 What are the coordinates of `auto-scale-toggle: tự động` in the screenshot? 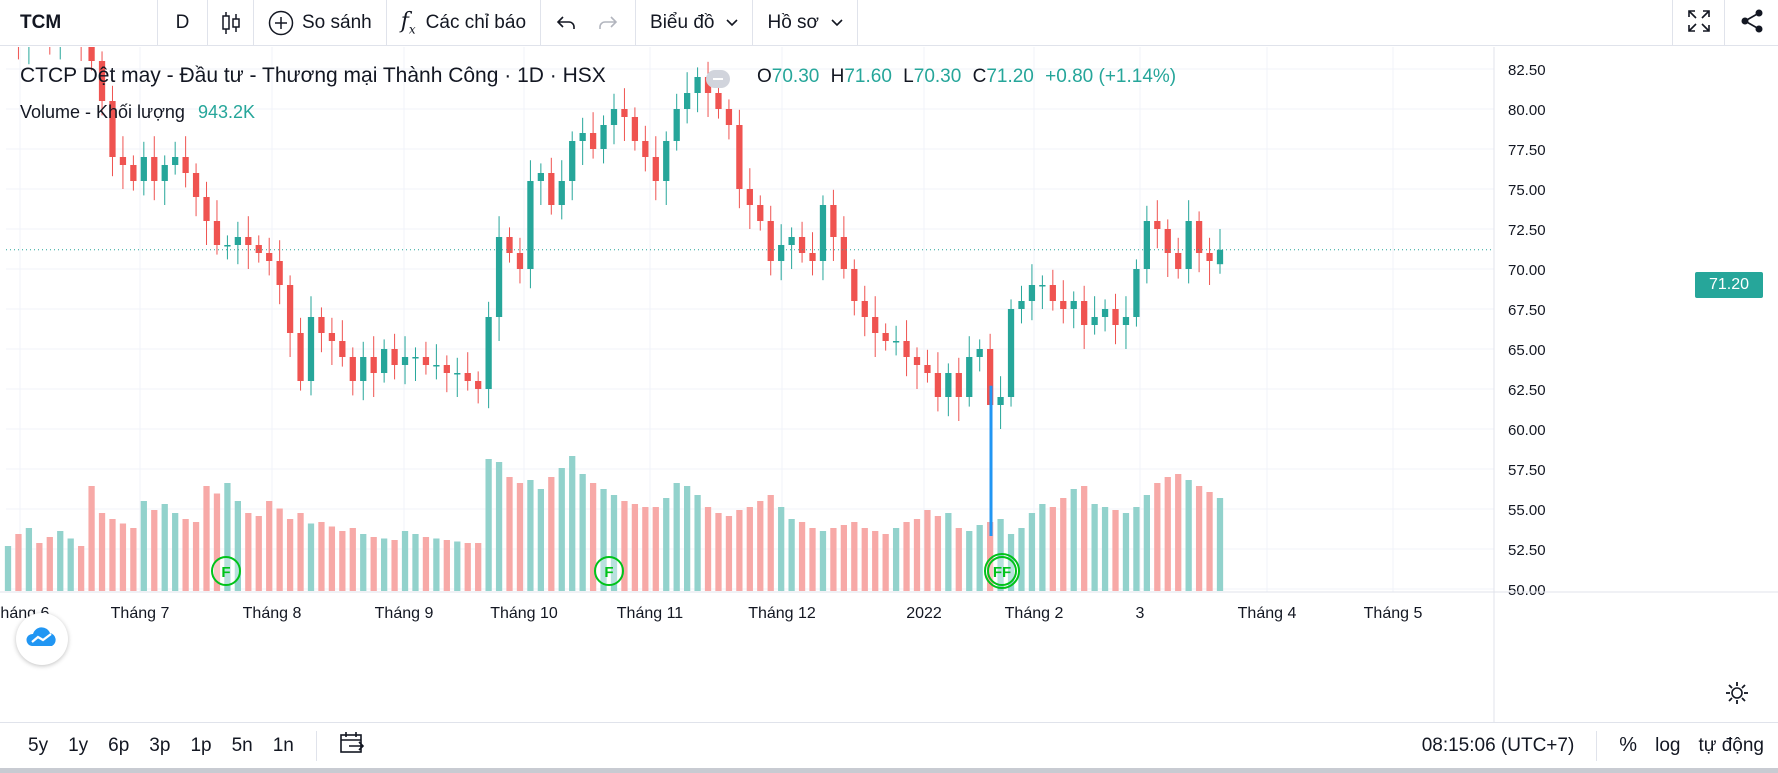 It's located at (1731, 745).